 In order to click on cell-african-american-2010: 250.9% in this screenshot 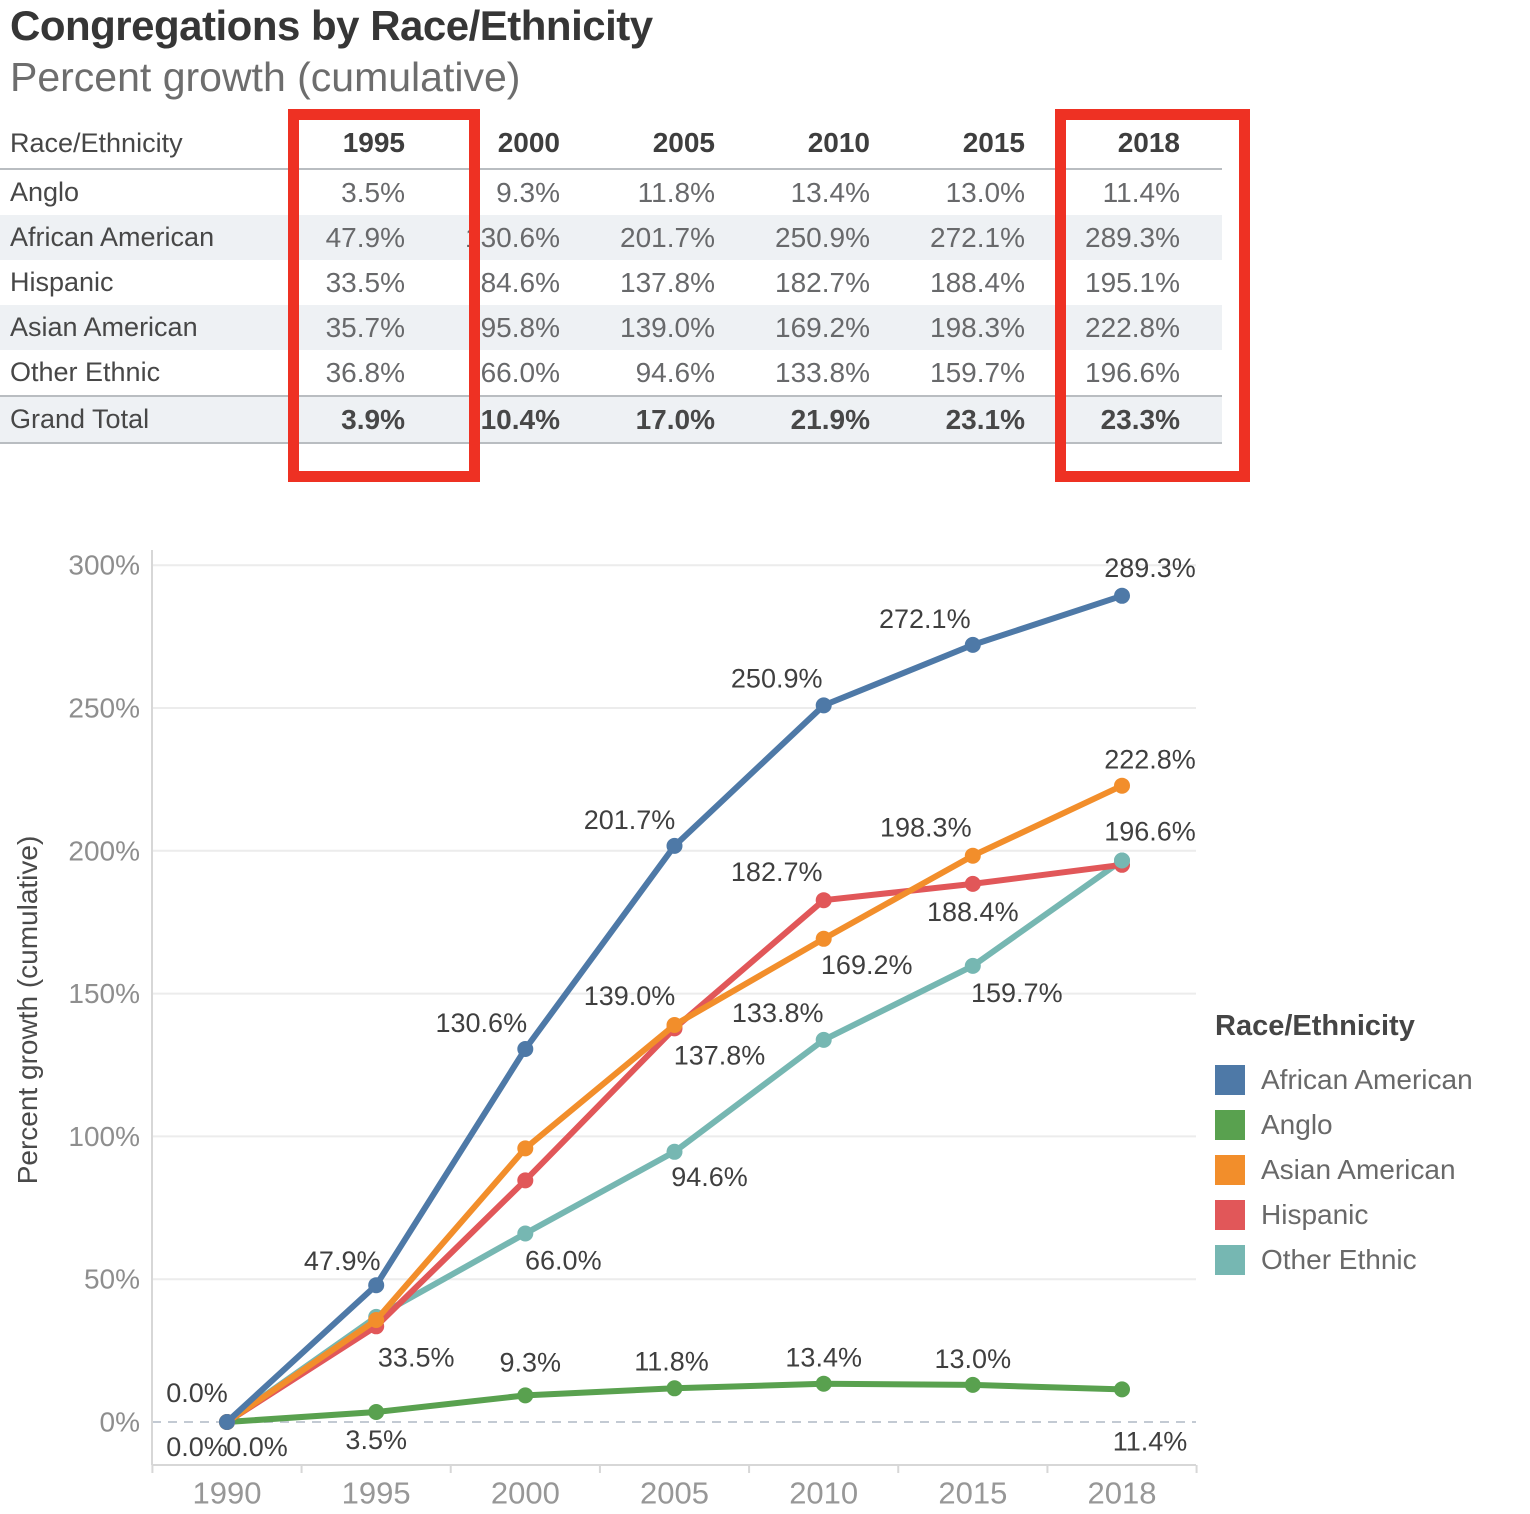, I will do `click(822, 237)`.